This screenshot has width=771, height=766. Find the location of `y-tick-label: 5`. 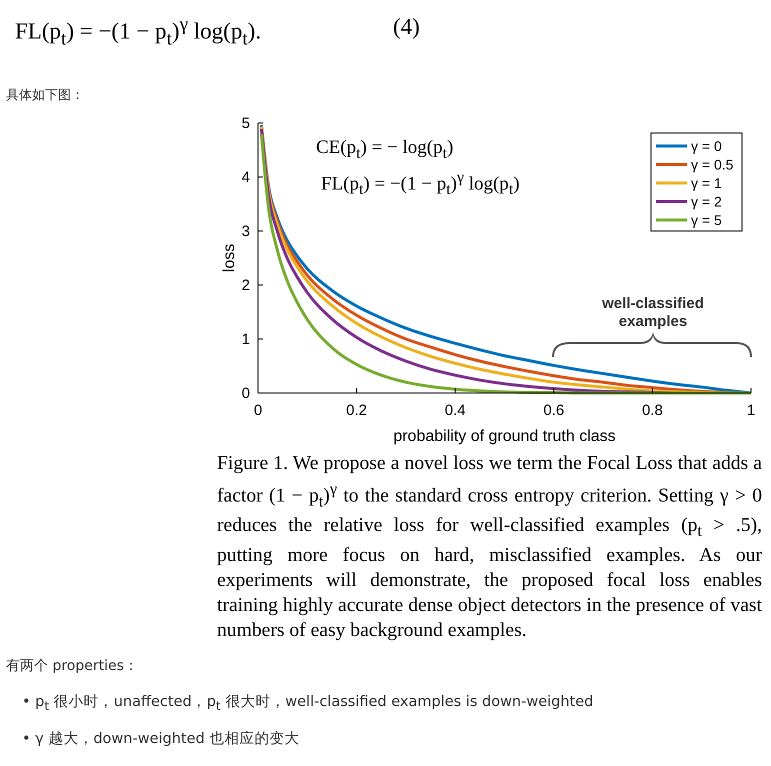

y-tick-label: 5 is located at coordinates (246, 123).